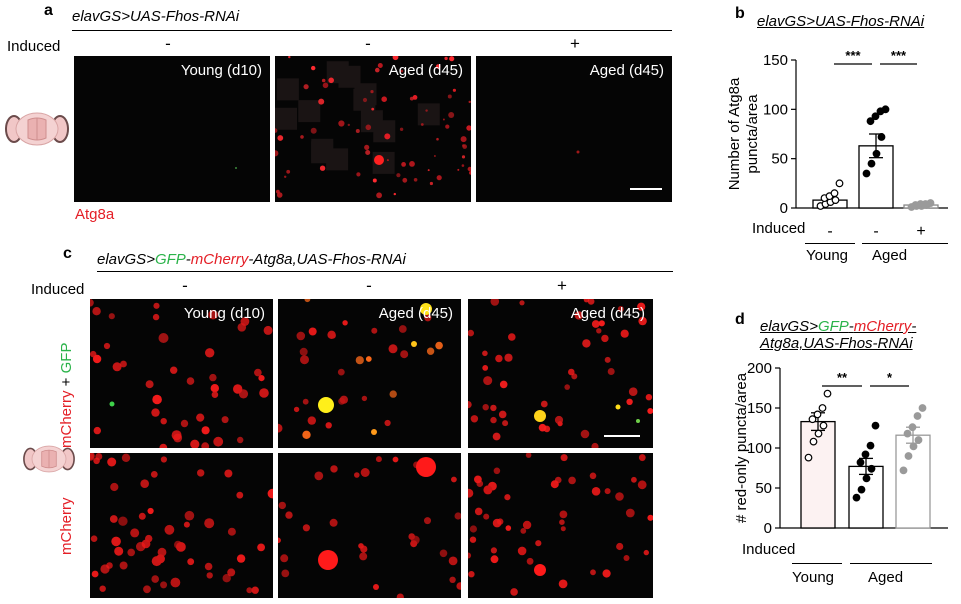 The width and height of the screenshot is (961, 604). I want to click on panel-d-letter: d, so click(740, 319).